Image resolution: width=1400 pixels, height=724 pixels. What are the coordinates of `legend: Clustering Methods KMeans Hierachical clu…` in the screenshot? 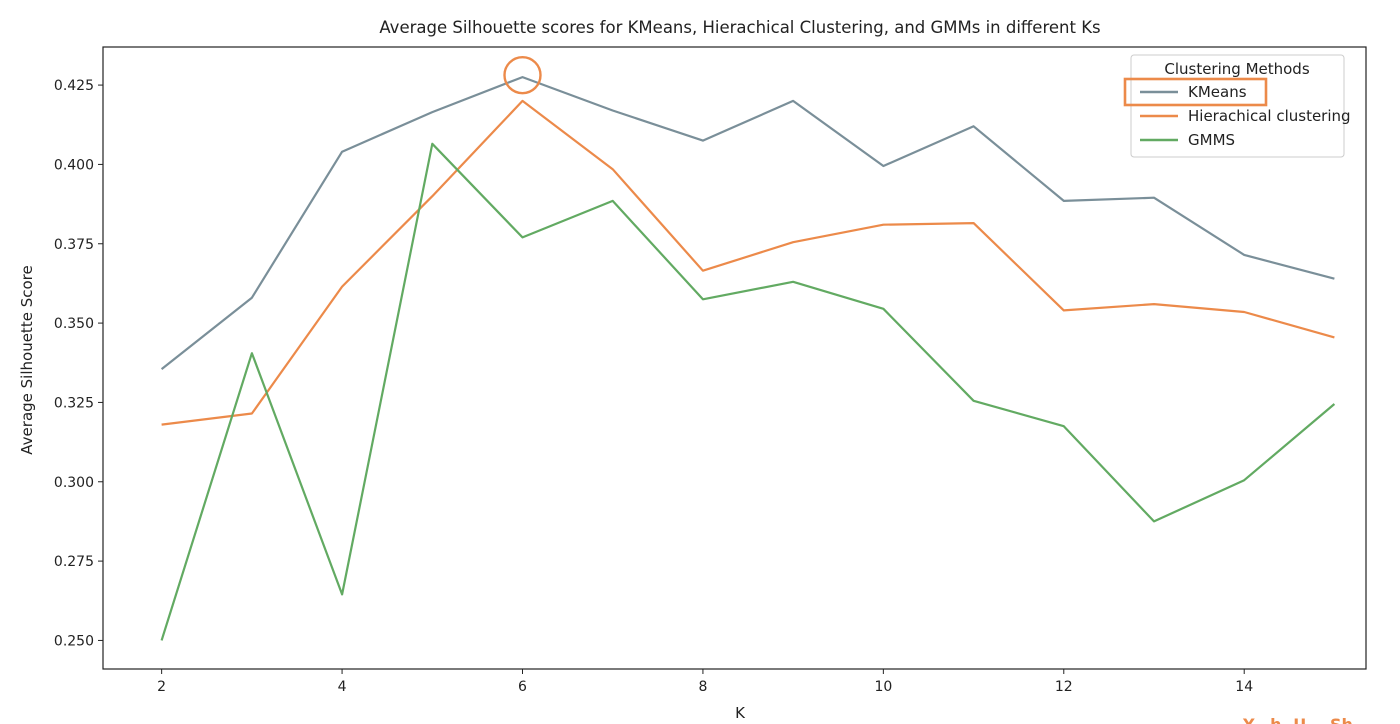 It's located at (1237, 106).